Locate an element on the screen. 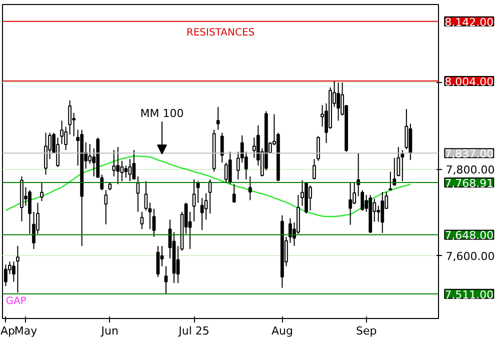  ref-line-label: 7,768.91 is located at coordinates (469, 183).